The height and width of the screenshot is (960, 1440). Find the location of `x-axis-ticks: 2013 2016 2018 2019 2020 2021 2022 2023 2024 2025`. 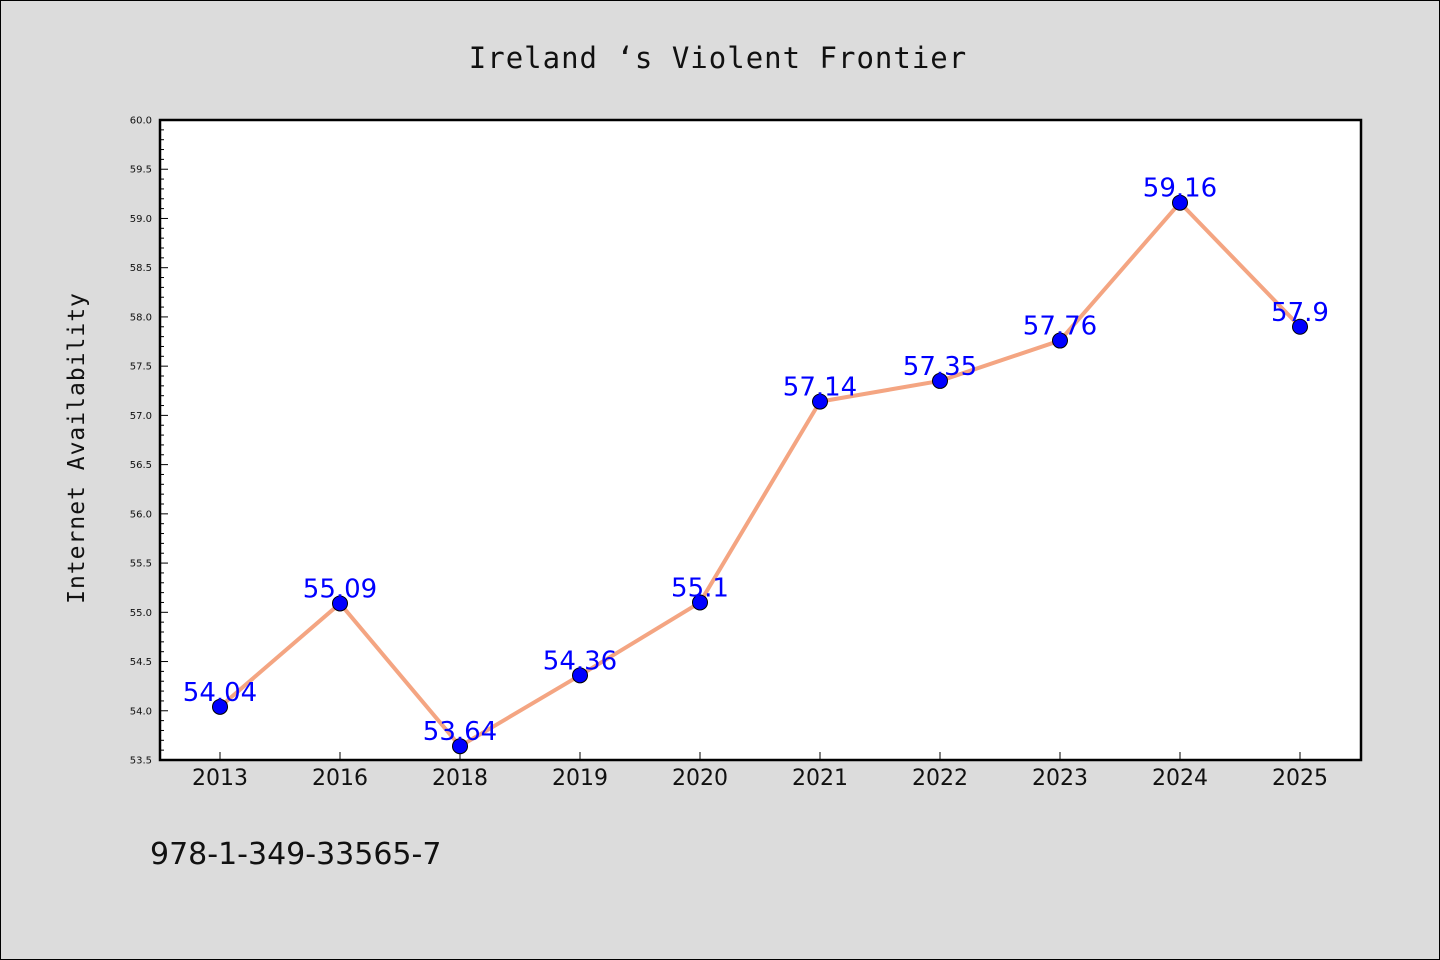

x-axis-ticks: 2013 2016 2018 2019 2020 2021 2022 2023 2024 2025 is located at coordinates (760, 771).